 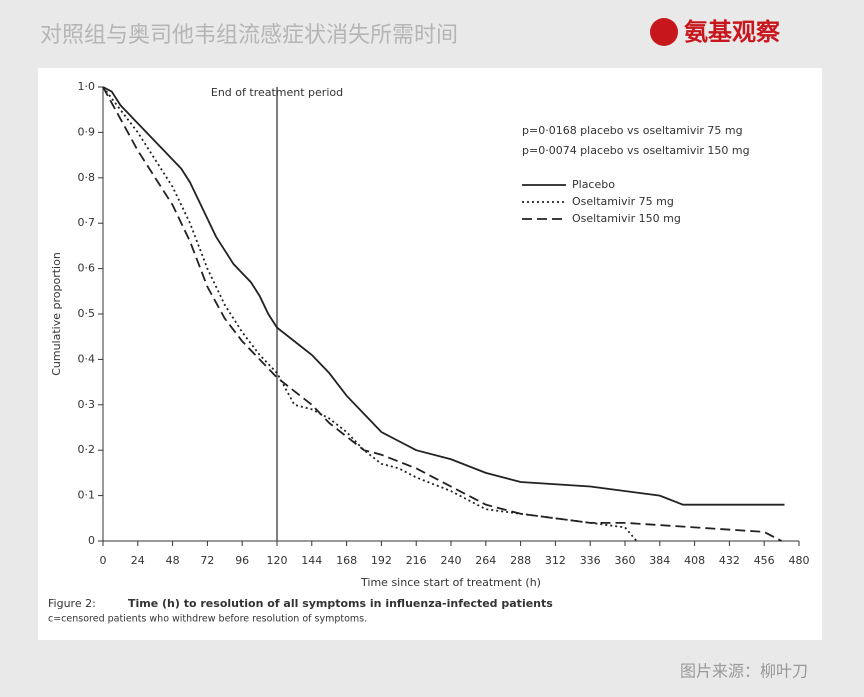 I want to click on x-axis-label: Time since start of treatment (h), so click(x=450, y=582).